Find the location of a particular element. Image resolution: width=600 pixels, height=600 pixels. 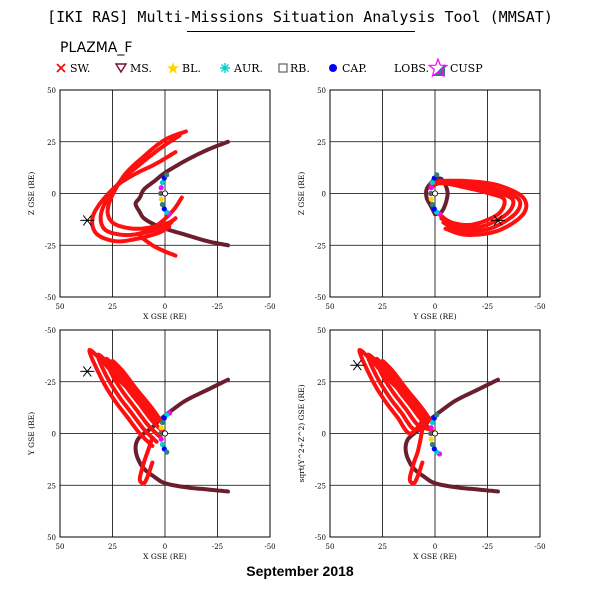

legend-label: CUSP is located at coordinates (466, 68).